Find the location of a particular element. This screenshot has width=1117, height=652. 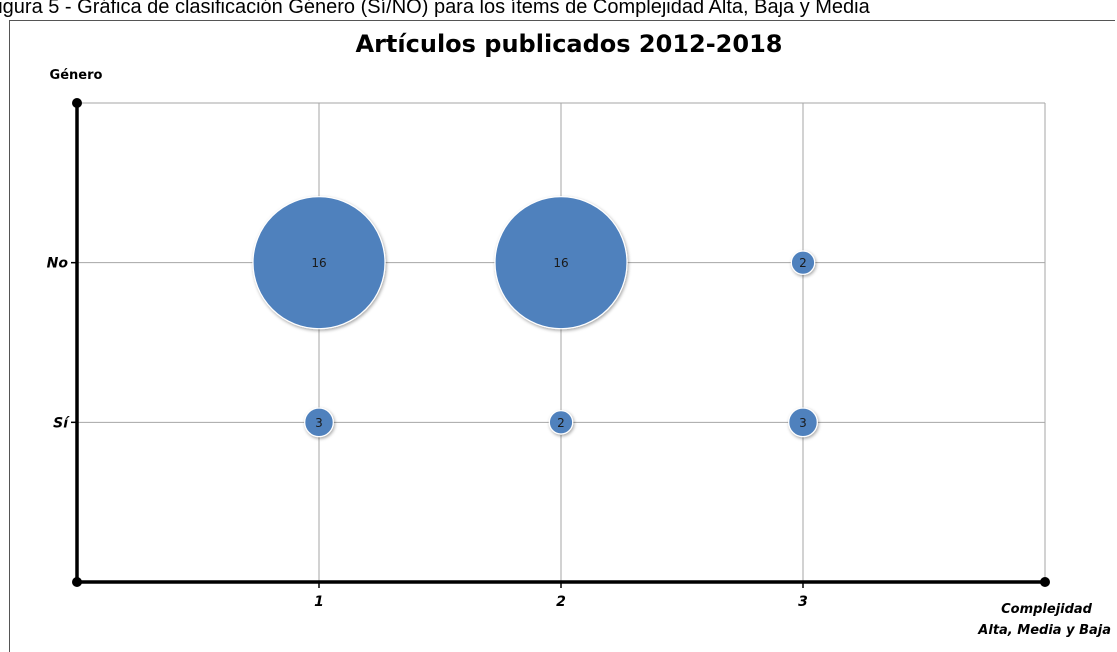

x-tick-label-1: 1 is located at coordinates (319, 602).